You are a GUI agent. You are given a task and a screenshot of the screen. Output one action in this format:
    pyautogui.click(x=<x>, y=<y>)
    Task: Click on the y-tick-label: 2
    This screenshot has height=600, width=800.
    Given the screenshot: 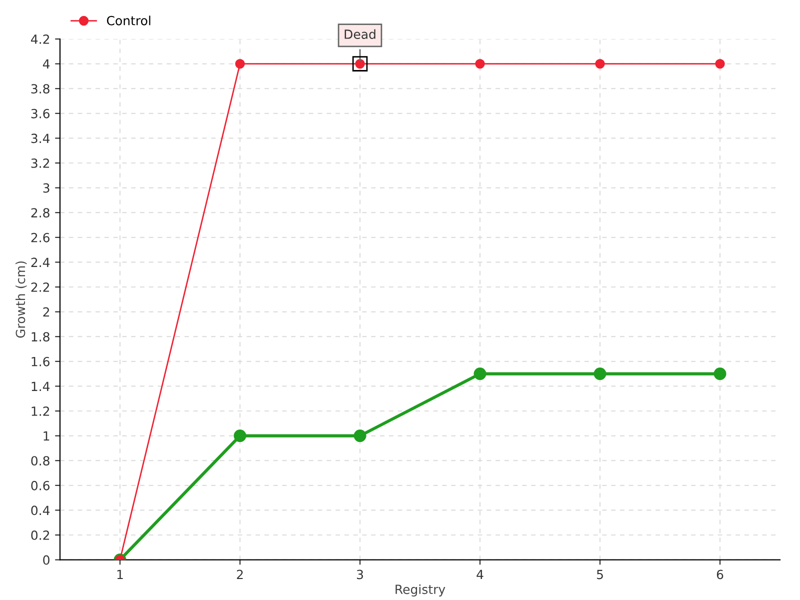 What is the action you would take?
    pyautogui.click(x=46, y=312)
    